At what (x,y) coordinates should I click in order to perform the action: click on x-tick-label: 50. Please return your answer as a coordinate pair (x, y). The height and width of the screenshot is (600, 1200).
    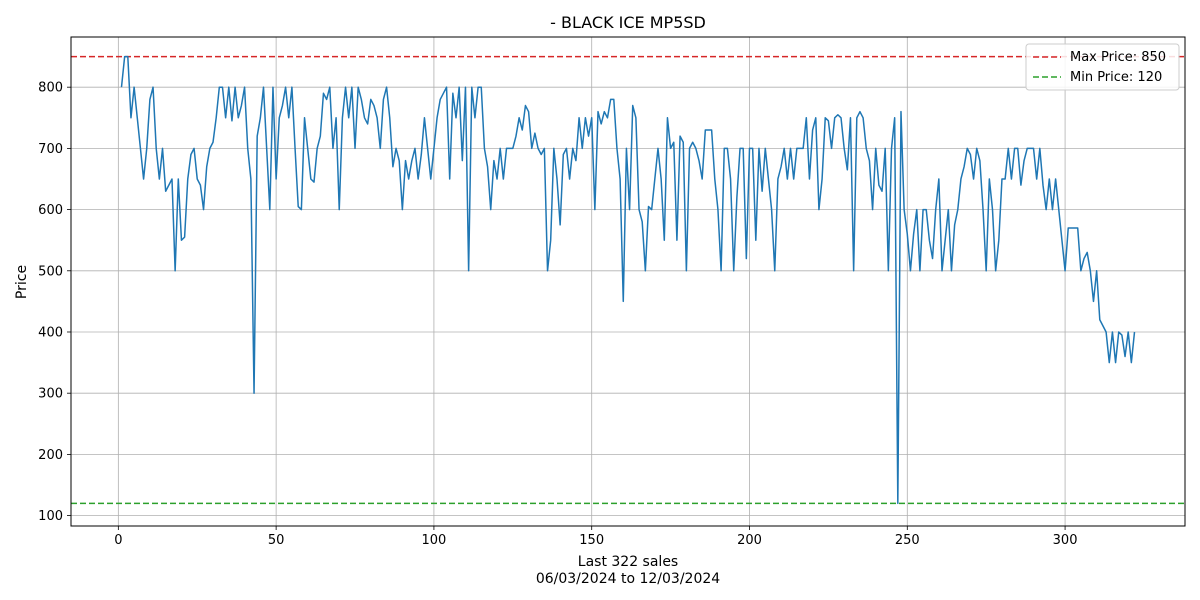
    Looking at the image, I should click on (276, 540).